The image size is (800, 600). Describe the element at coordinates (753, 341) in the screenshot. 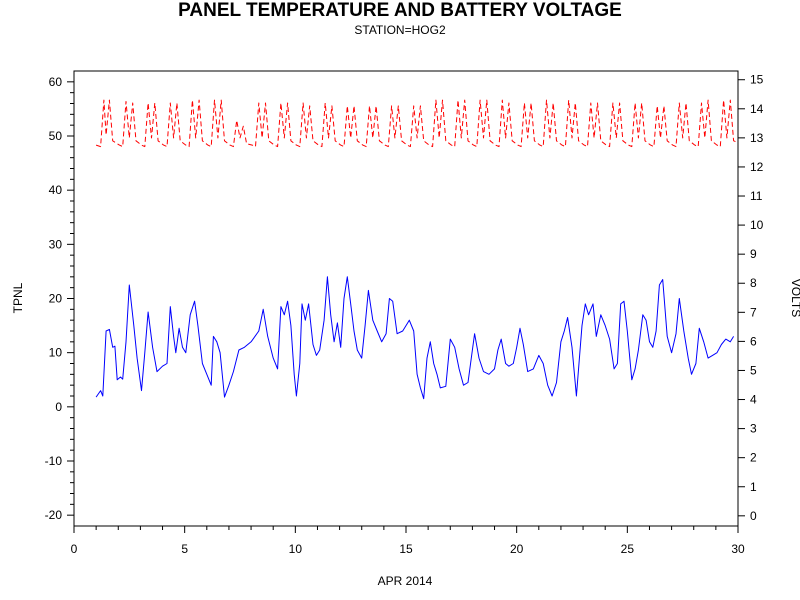

I see `y-right-tick-label: 6` at that location.